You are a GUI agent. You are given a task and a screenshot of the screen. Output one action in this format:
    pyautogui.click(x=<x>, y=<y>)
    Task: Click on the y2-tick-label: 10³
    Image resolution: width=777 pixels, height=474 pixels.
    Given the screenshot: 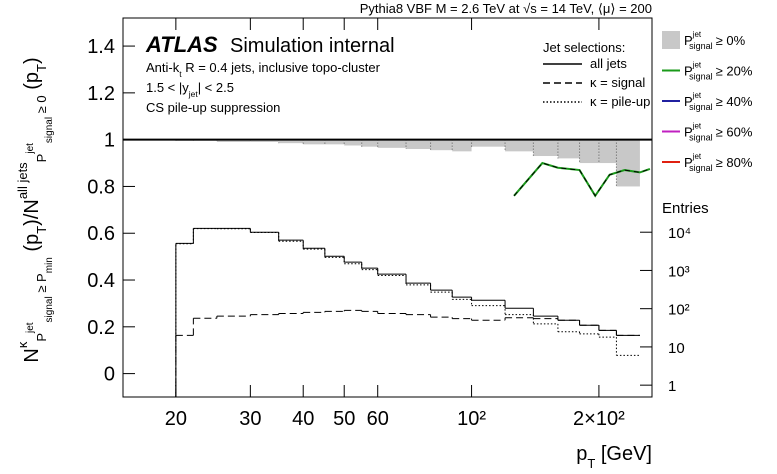 What is the action you would take?
    pyautogui.click(x=679, y=271)
    